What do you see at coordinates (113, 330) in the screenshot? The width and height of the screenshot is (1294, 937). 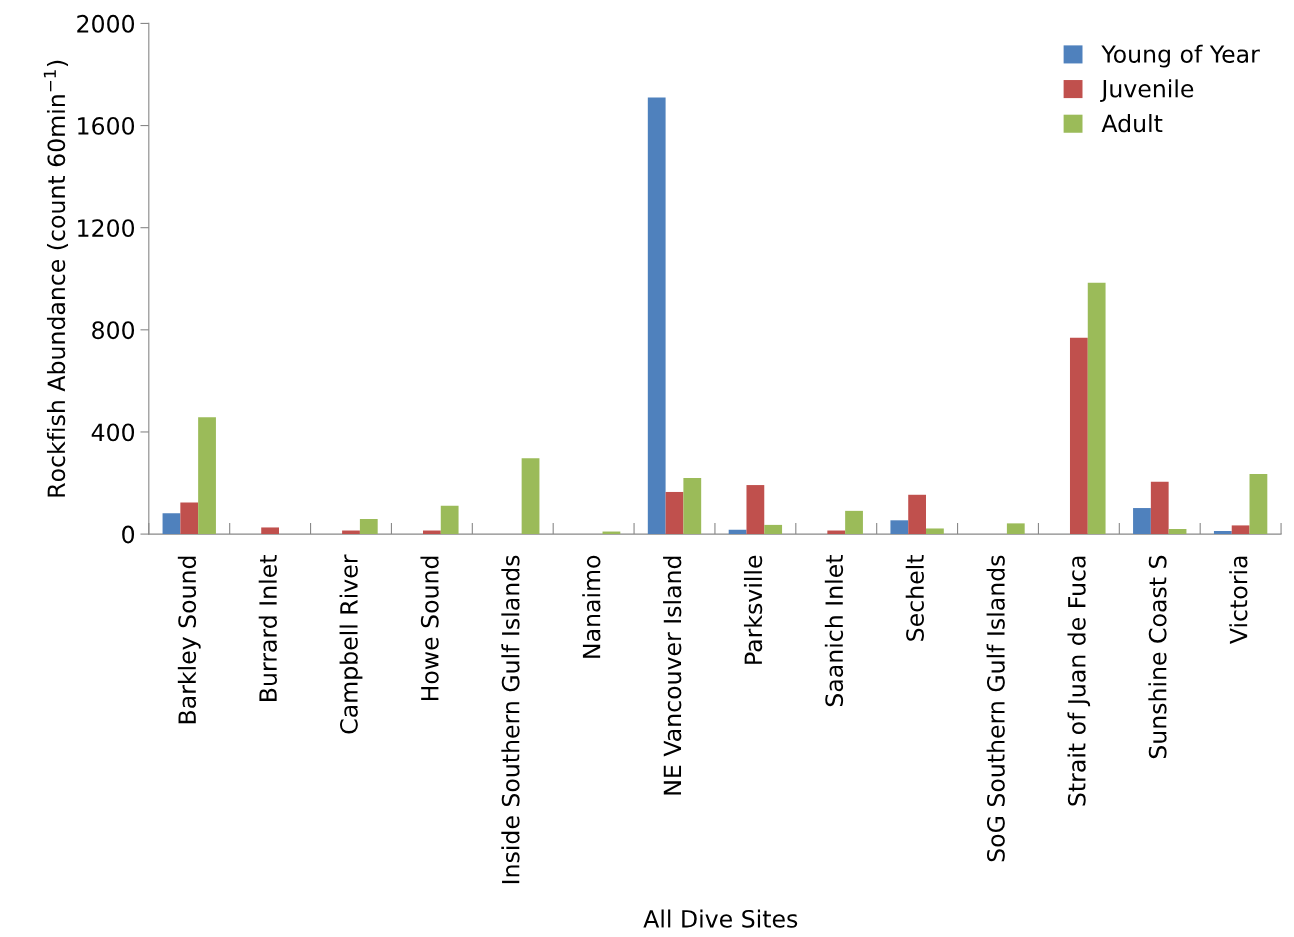 I see `y-tick-label: 800` at bounding box center [113, 330].